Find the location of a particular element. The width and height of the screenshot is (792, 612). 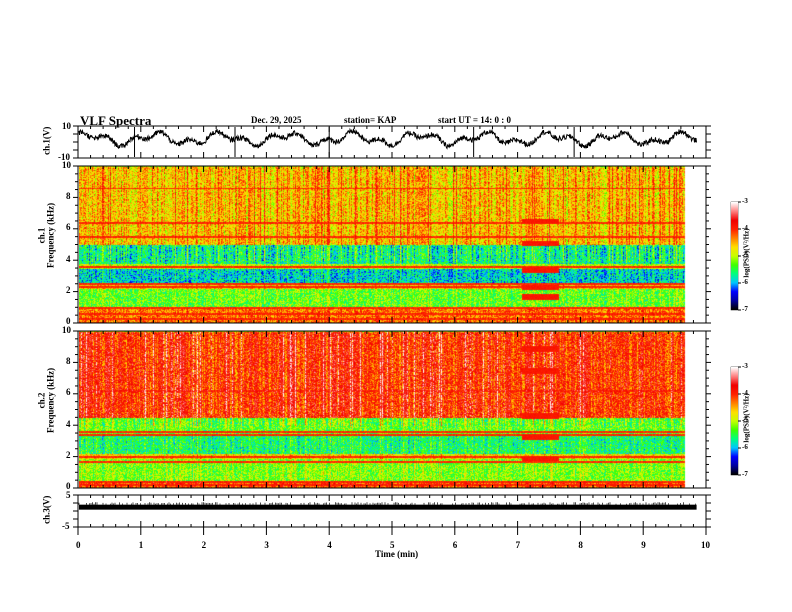

station-label: station= KAP is located at coordinates (370, 120).